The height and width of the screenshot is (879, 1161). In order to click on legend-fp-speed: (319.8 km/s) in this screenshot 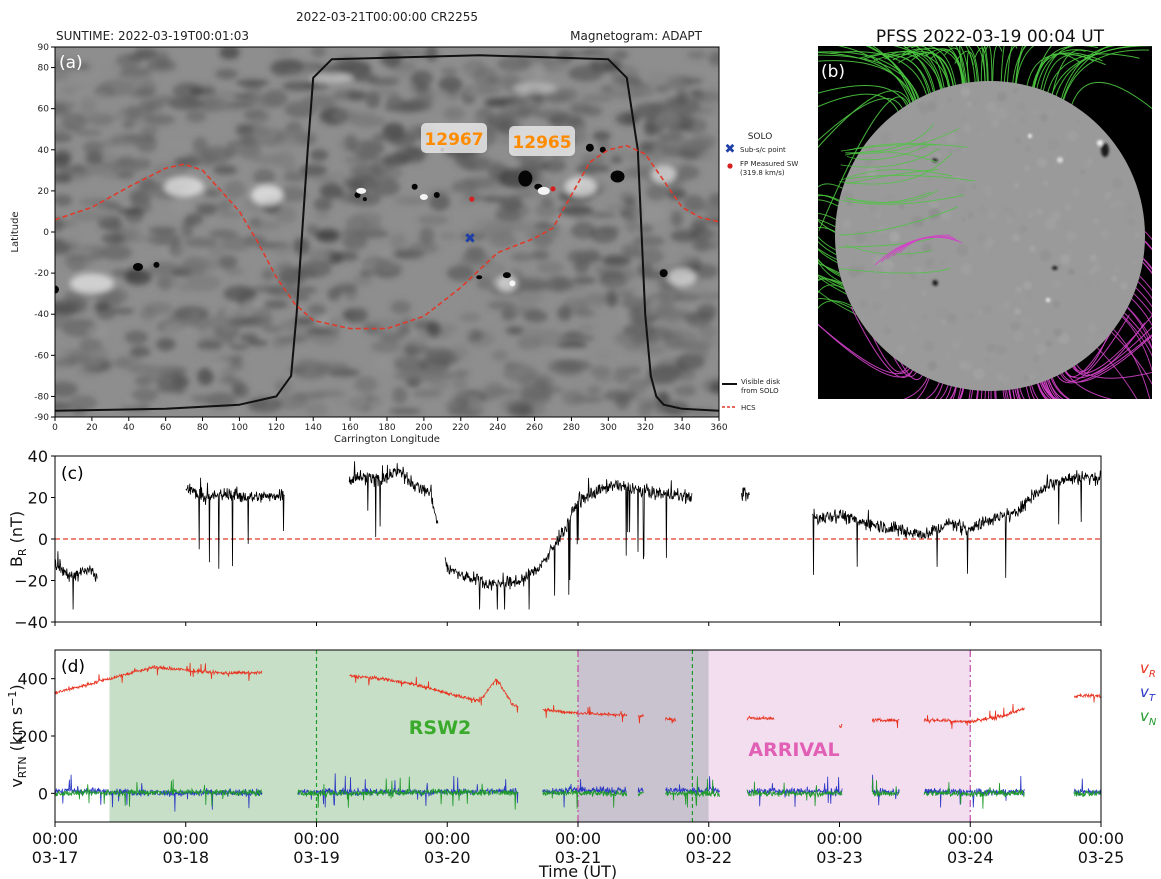, I will do `click(762, 173)`.